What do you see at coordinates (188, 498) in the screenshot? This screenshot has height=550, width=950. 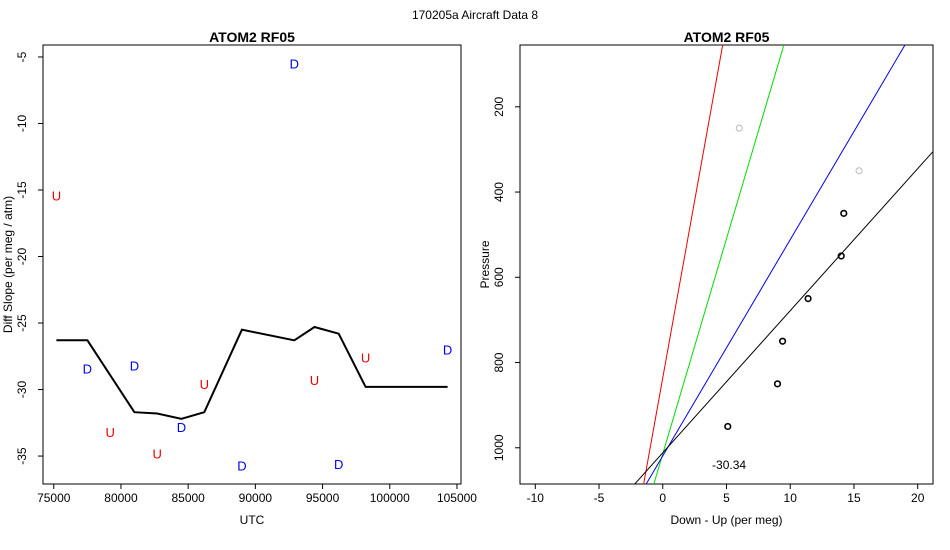 I see `x-tick-label: 85000` at bounding box center [188, 498].